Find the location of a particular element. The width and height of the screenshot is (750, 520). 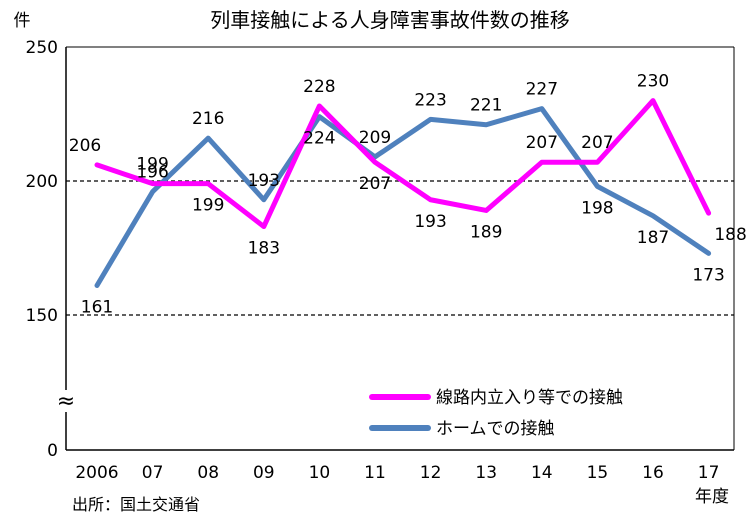

data-label-series-1: 193 is located at coordinates (264, 181).